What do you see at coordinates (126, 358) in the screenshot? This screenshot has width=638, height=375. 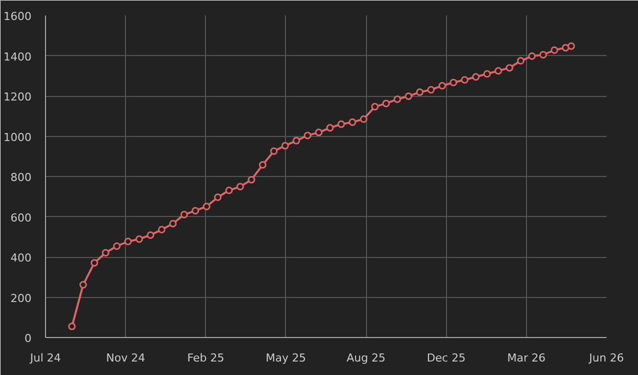 I see `x-tick-label: Nov 24` at bounding box center [126, 358].